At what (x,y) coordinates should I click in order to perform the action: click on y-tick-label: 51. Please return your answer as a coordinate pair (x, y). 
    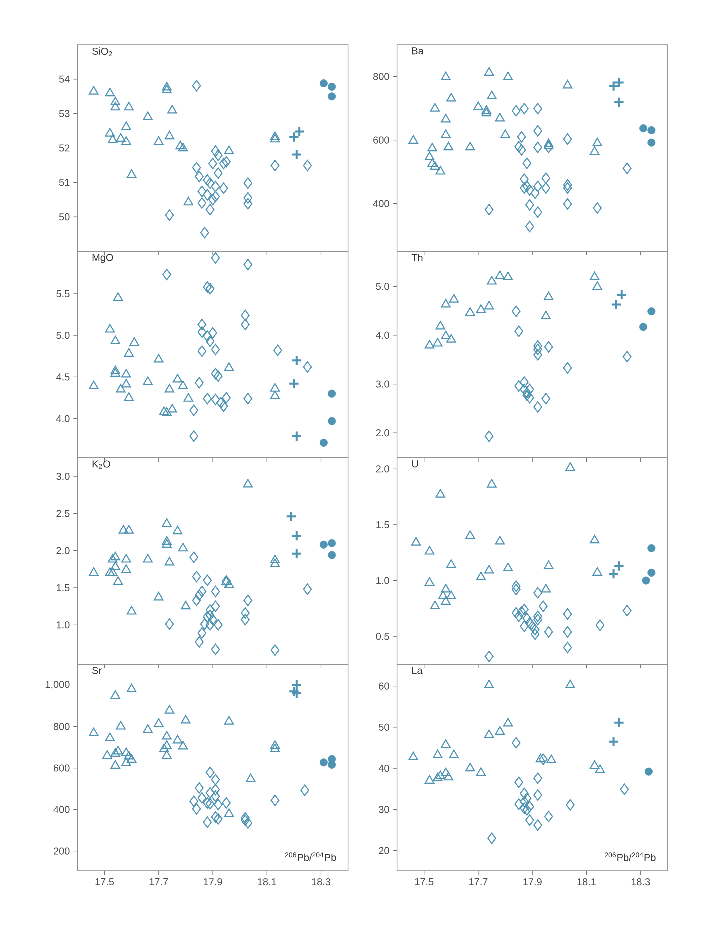
    Looking at the image, I should click on (64, 182).